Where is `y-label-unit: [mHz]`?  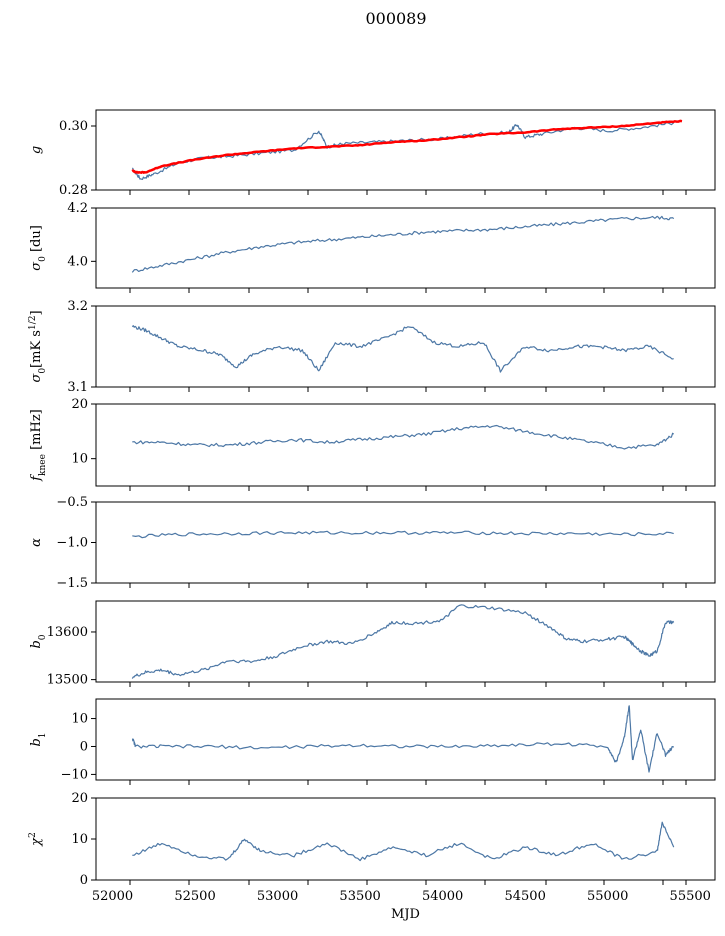 y-label-unit: [mHz] is located at coordinates (36, 431).